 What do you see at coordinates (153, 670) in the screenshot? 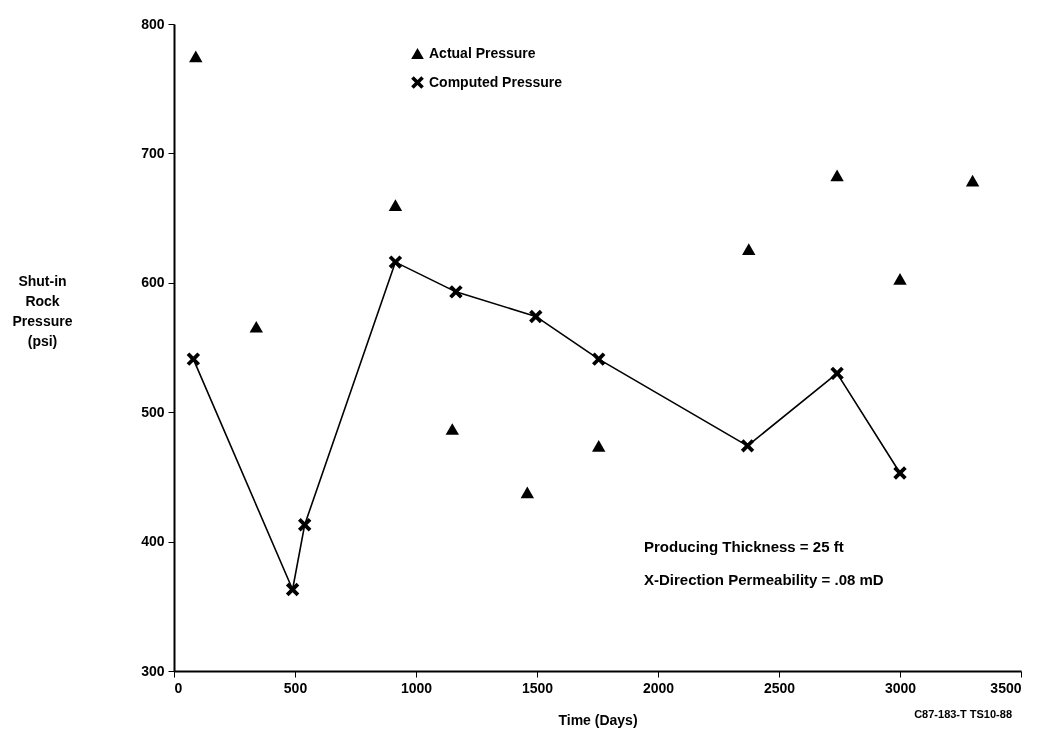
I see `y-tick-label: 300` at bounding box center [153, 670].